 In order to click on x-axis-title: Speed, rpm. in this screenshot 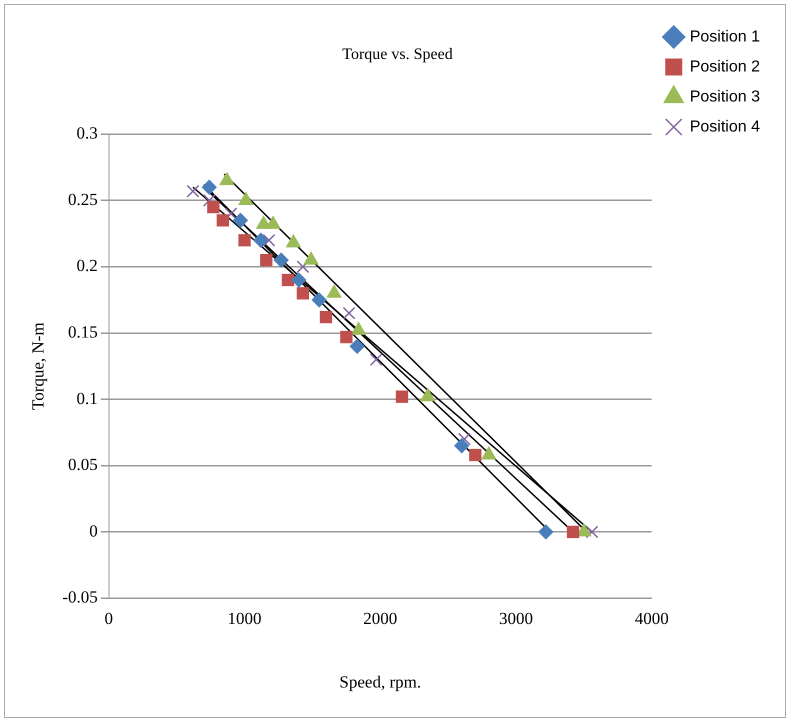, I will do `click(380, 682)`.